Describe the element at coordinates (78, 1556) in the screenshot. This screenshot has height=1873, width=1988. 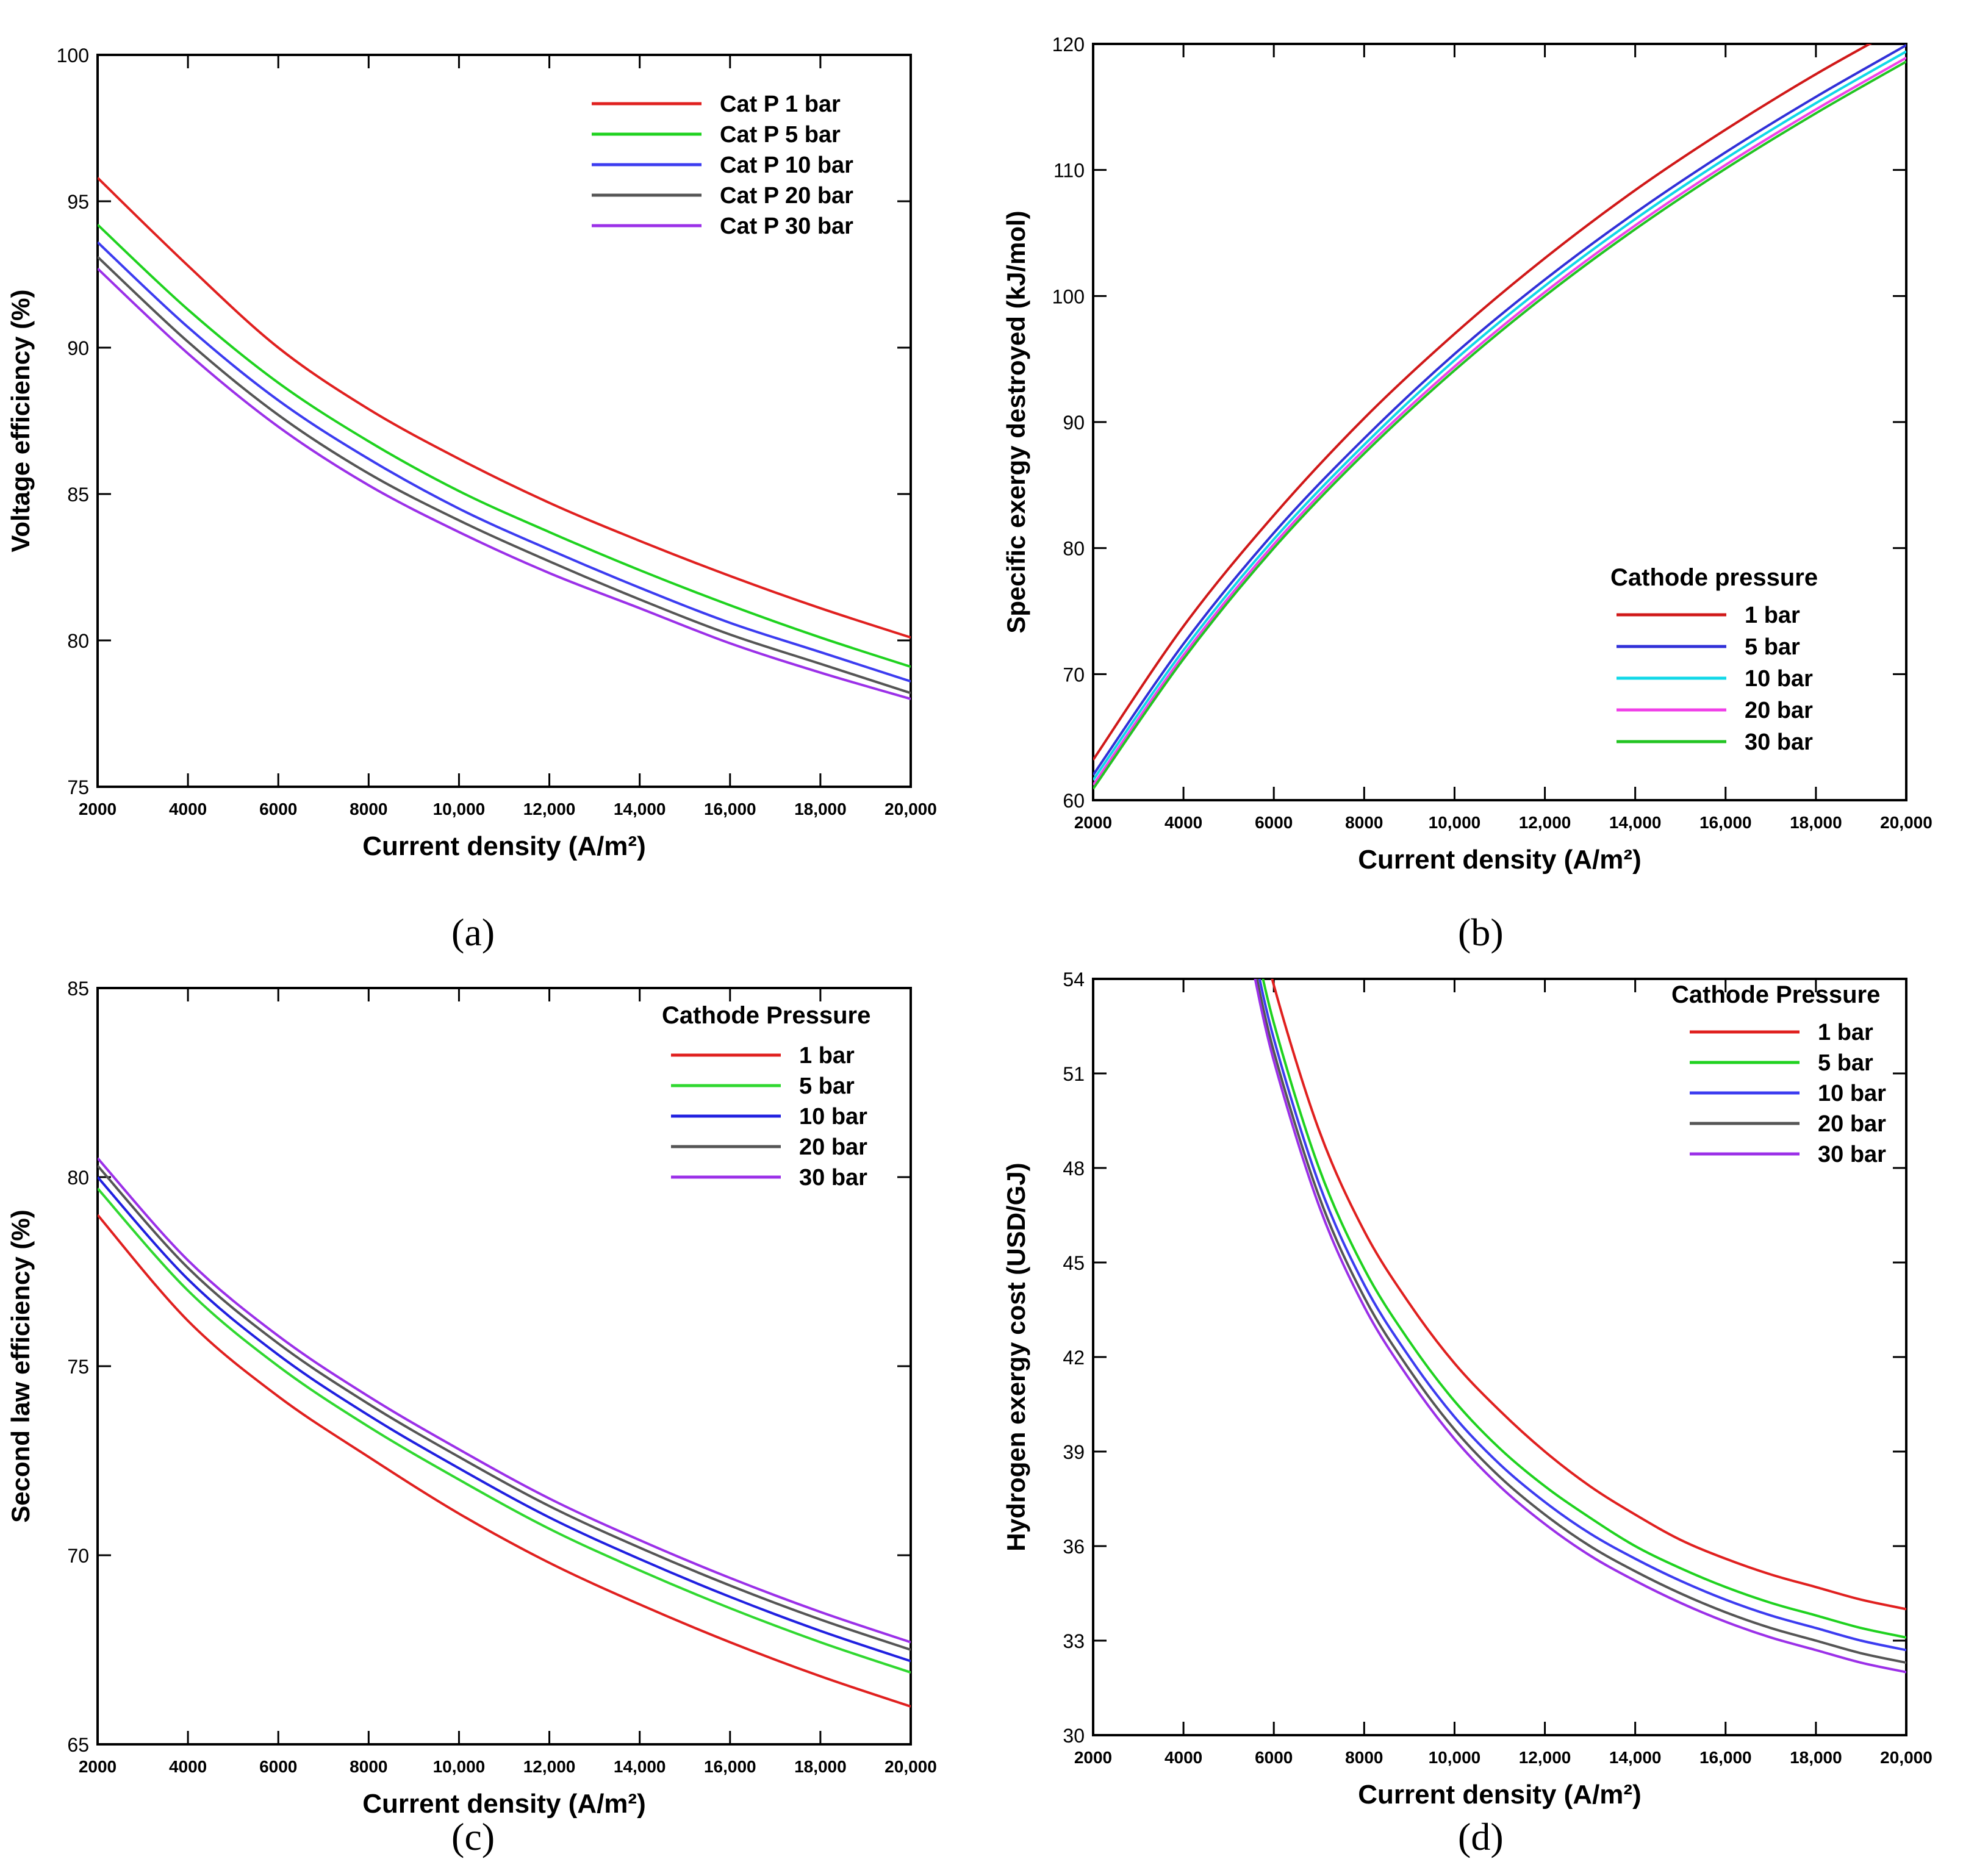
I see `y-tick-label: 70` at that location.